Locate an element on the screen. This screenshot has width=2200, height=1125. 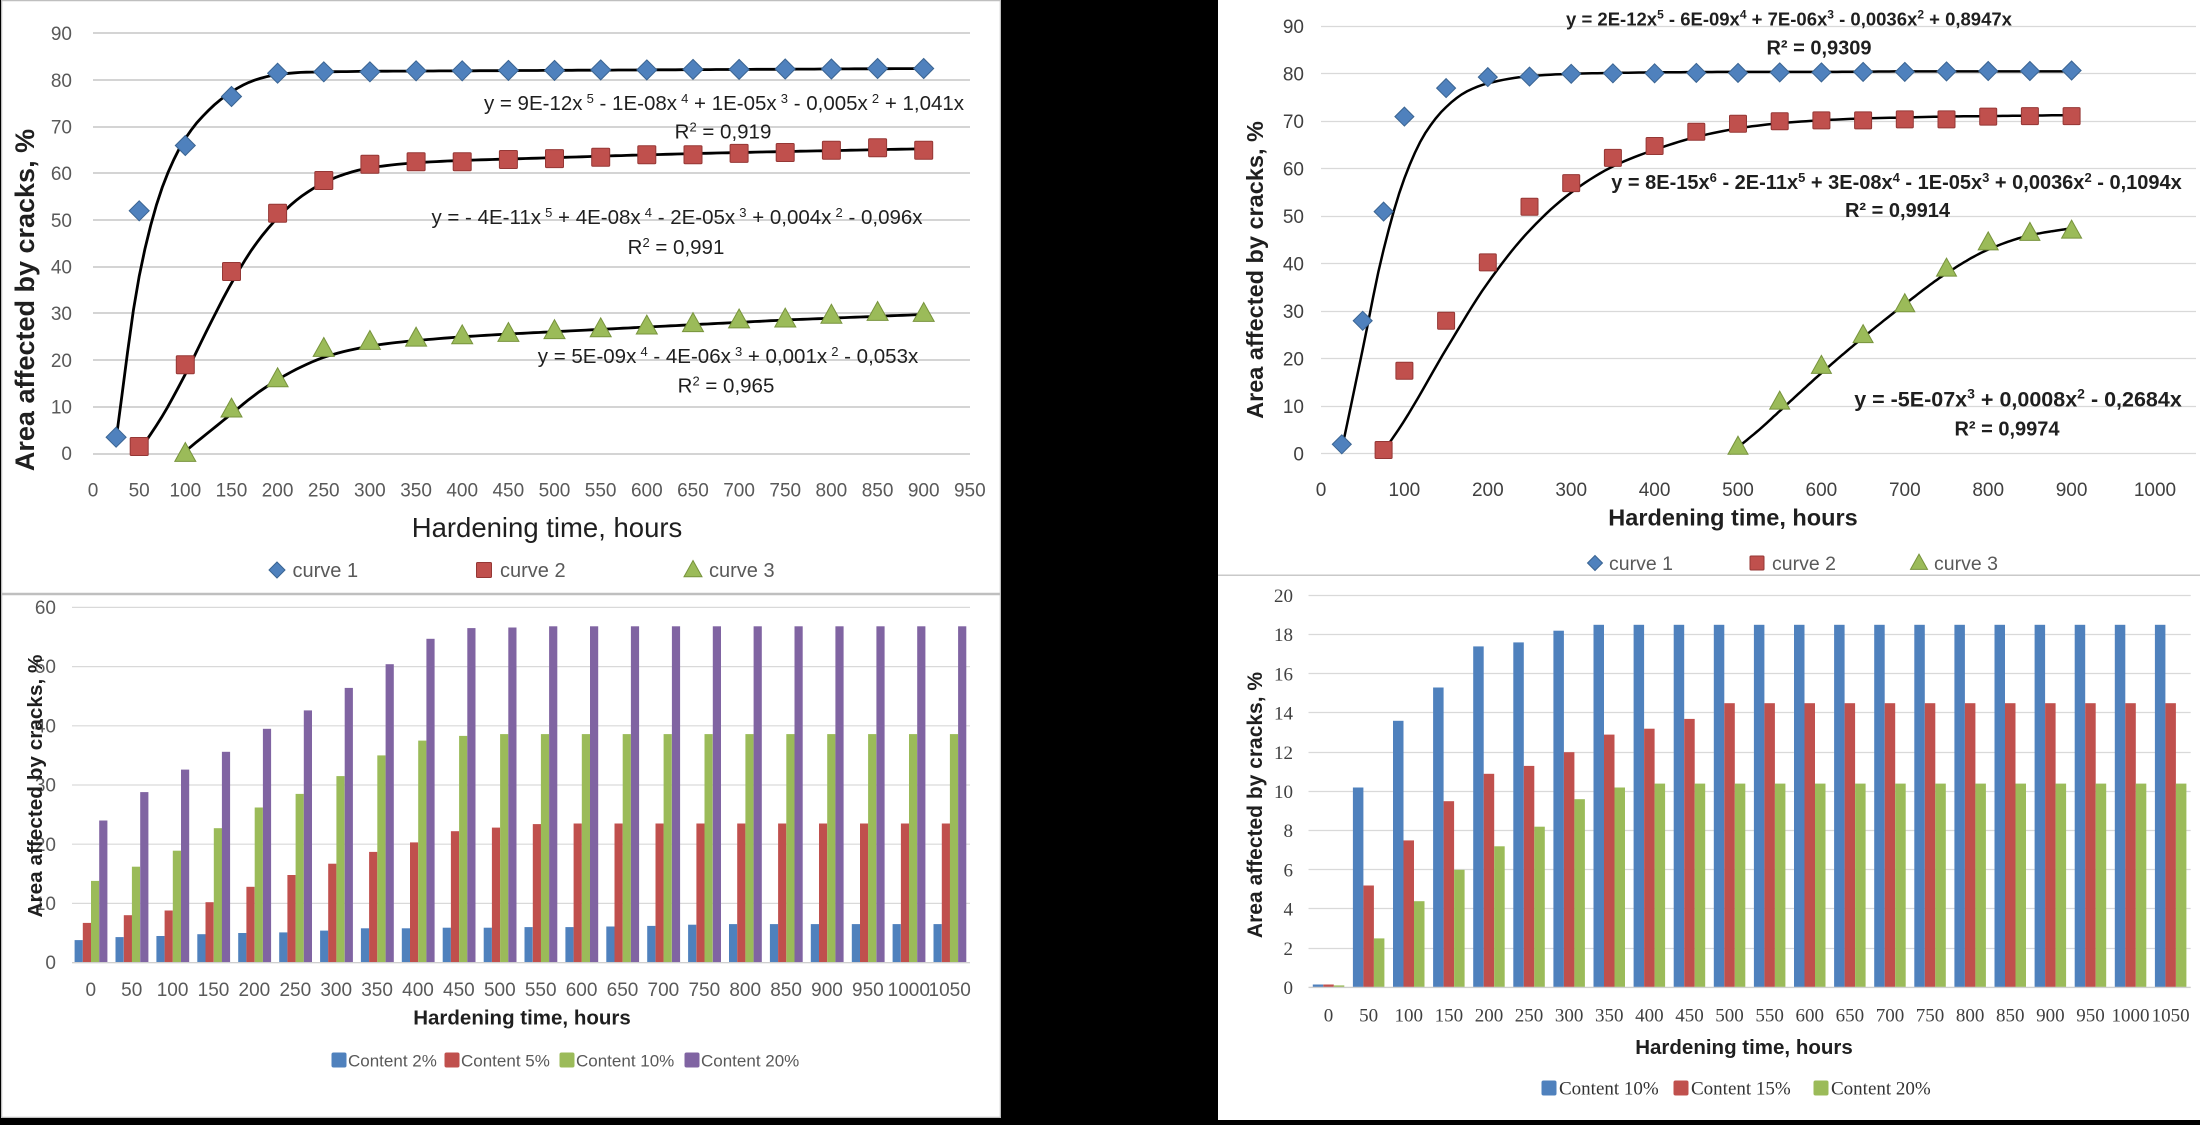
svg-text: curve 2 is located at coordinates (1804, 564).